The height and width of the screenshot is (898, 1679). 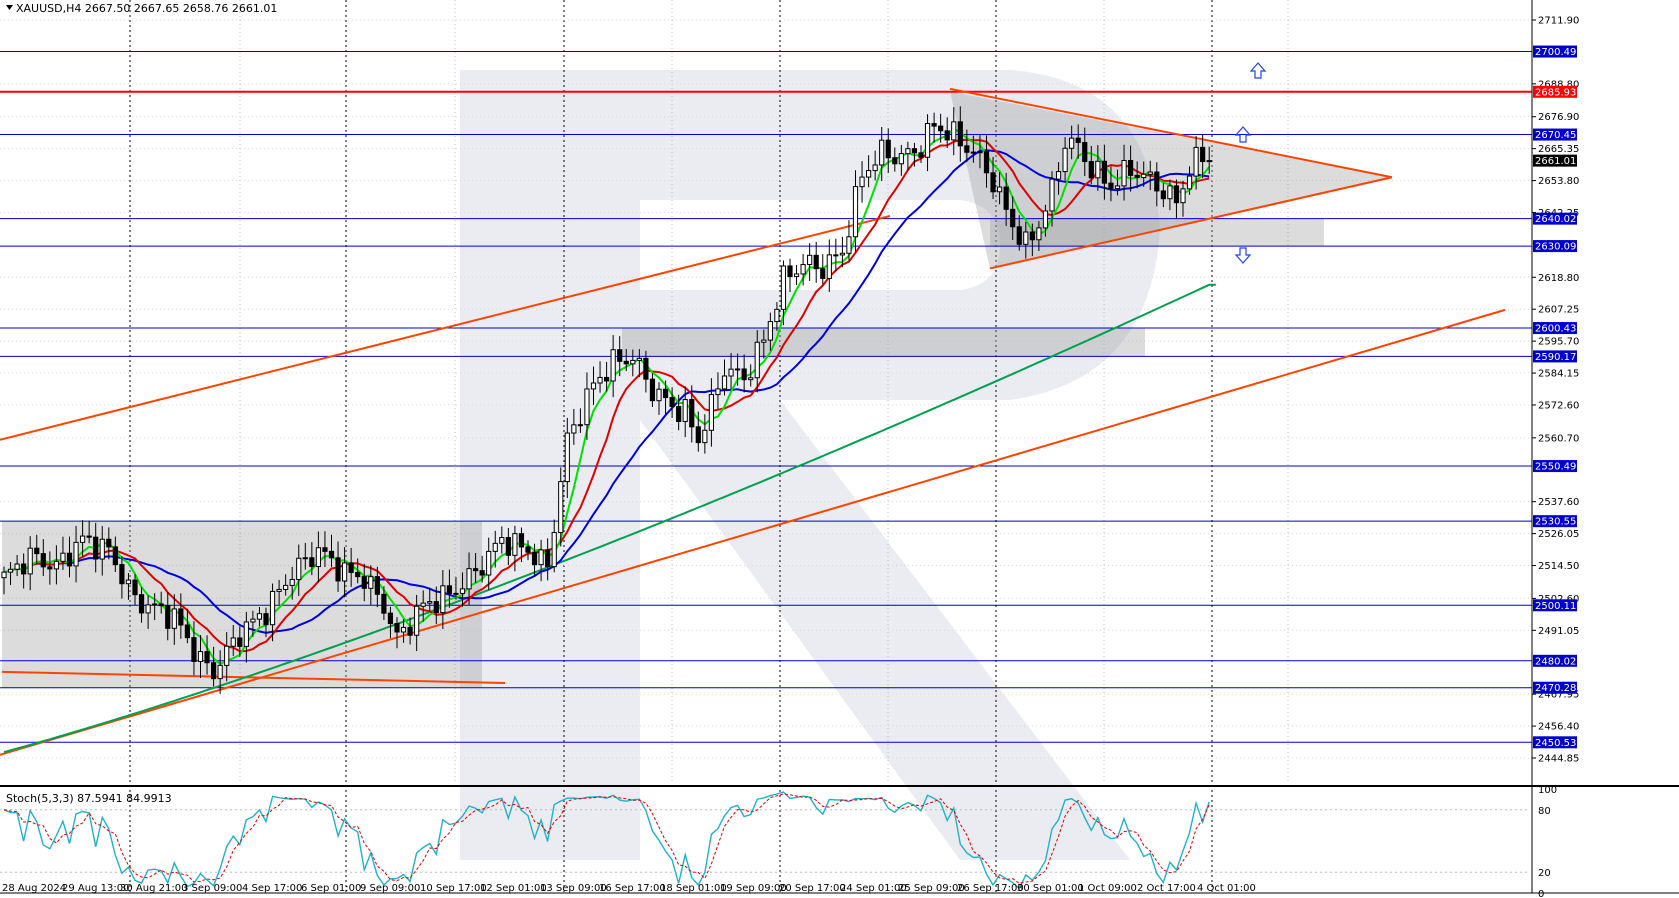 I want to click on time-tick-label: 28 Aug 2024, so click(x=34, y=888).